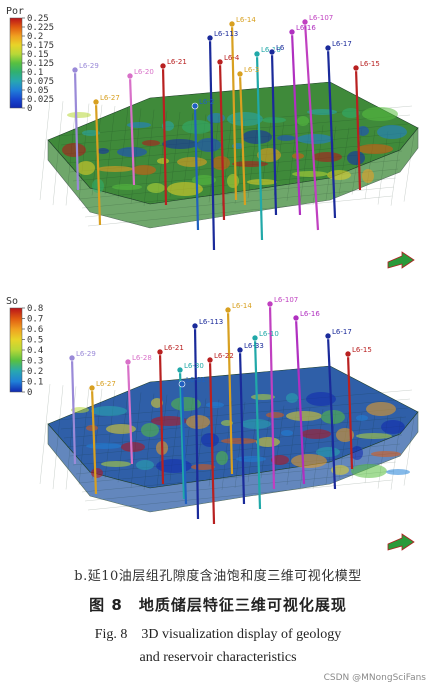  What do you see at coordinates (251, 70) in the screenshot?
I see `well-label: L6-3` at bounding box center [251, 70].